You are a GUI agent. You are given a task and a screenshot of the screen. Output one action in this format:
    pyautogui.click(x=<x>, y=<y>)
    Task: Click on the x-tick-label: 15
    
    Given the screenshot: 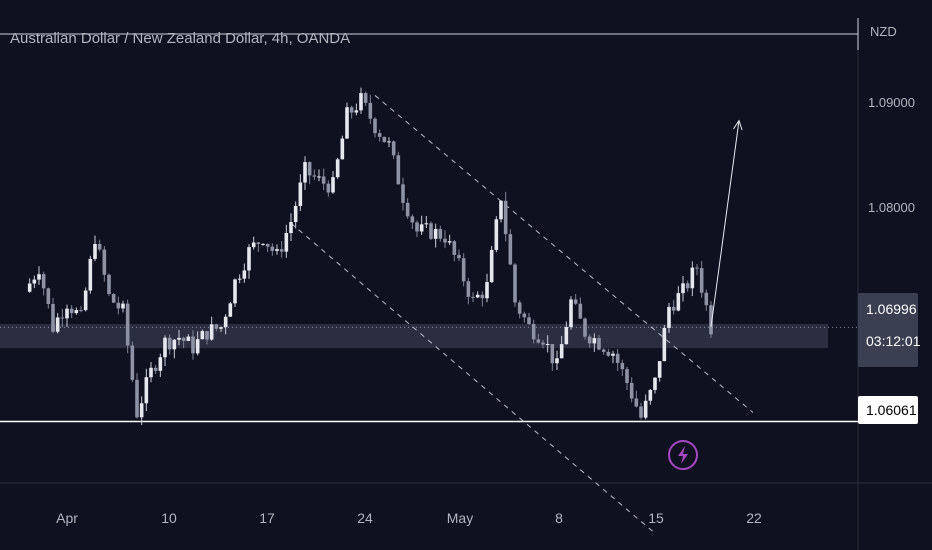 What is the action you would take?
    pyautogui.click(x=656, y=518)
    